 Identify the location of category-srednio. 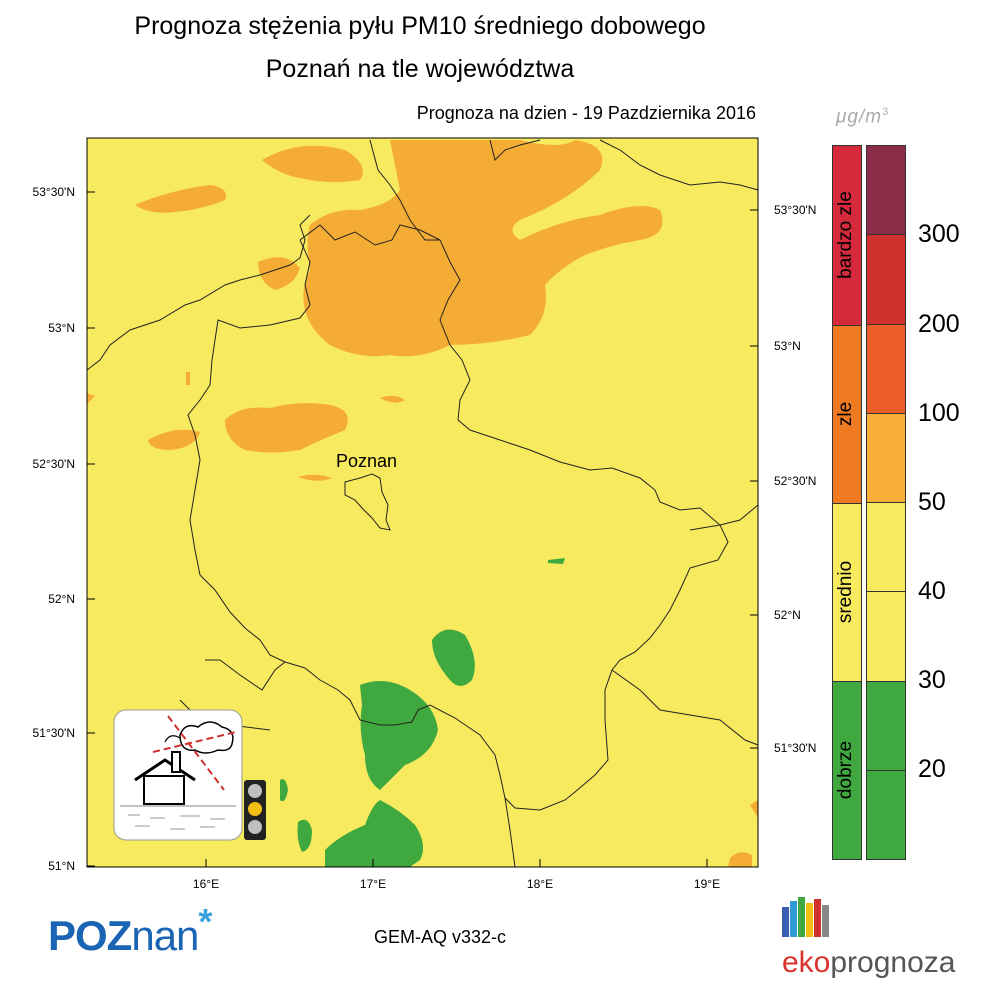
(847, 592).